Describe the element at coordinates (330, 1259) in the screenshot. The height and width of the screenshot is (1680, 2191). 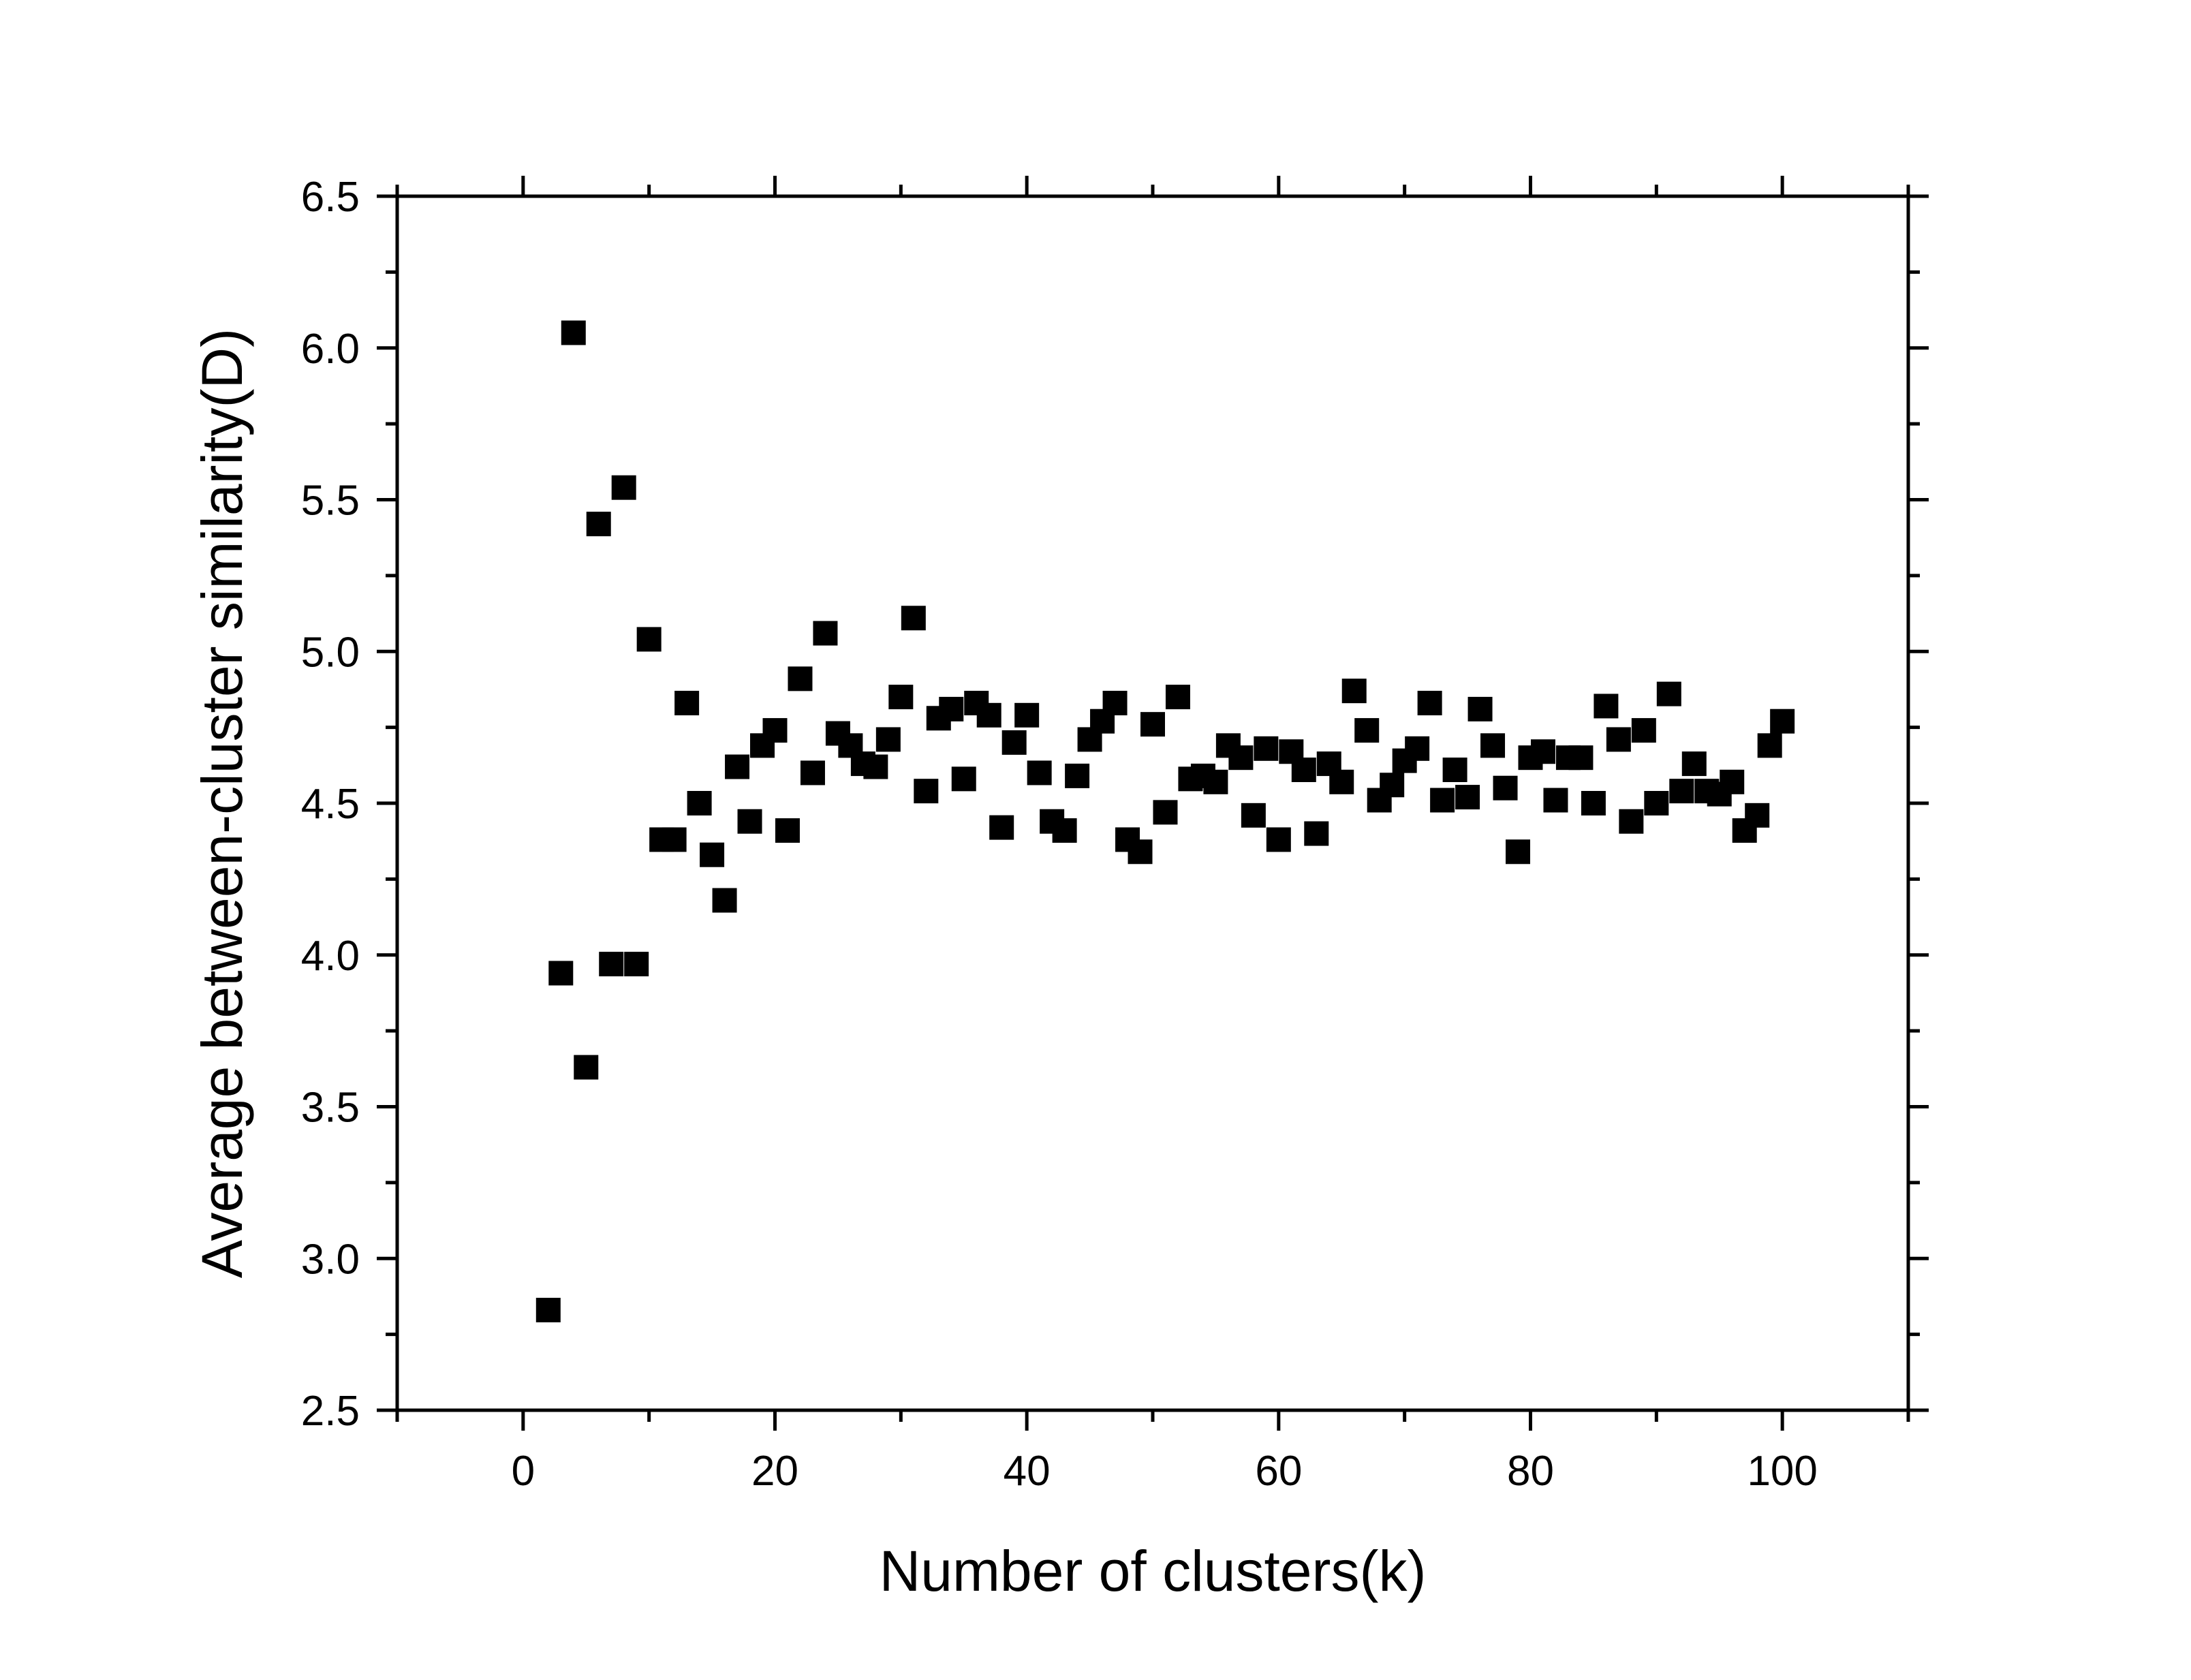
I see `y-tick-label: 3.0` at that location.